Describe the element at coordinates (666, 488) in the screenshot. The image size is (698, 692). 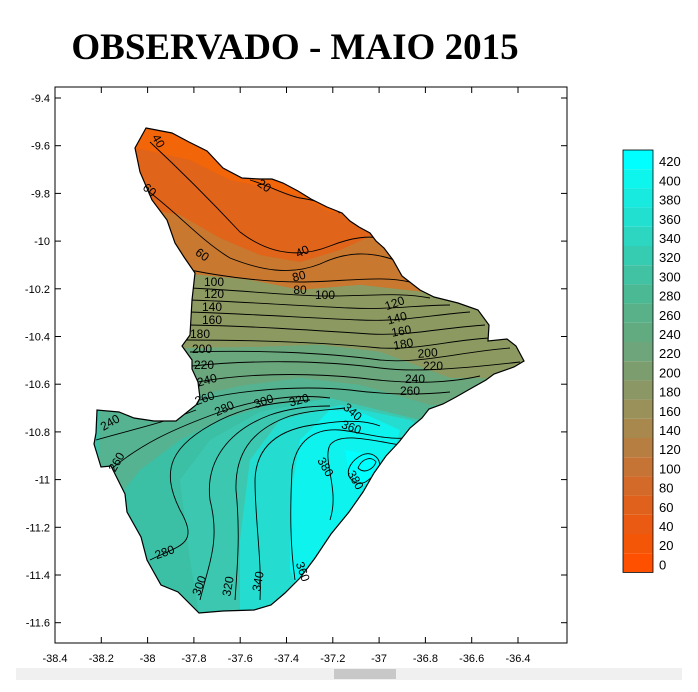
I see `legend-label: 80` at that location.